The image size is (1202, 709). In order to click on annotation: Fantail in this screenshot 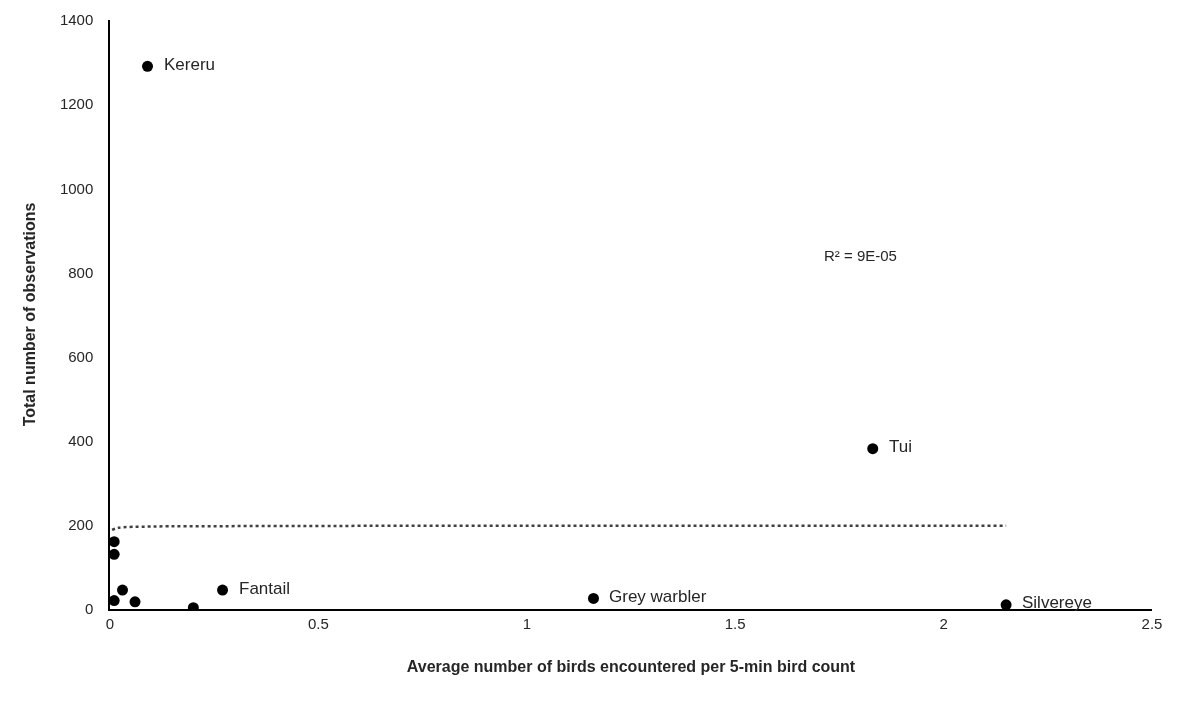, I will do `click(265, 588)`.